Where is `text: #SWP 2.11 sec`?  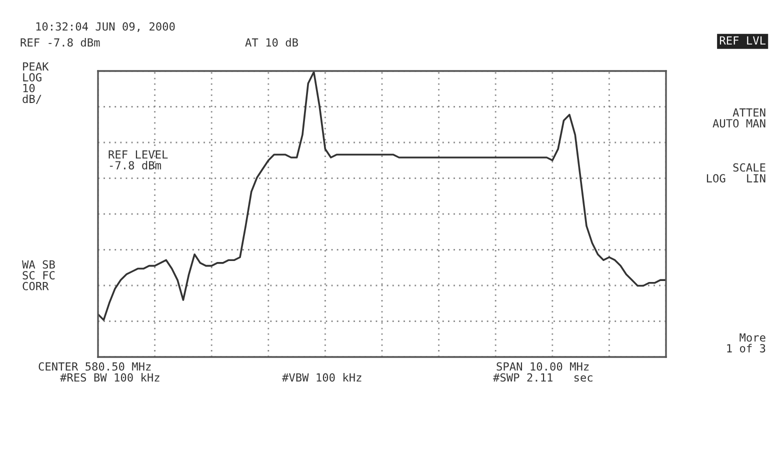 text: #SWP 2.11 sec is located at coordinates (542, 377).